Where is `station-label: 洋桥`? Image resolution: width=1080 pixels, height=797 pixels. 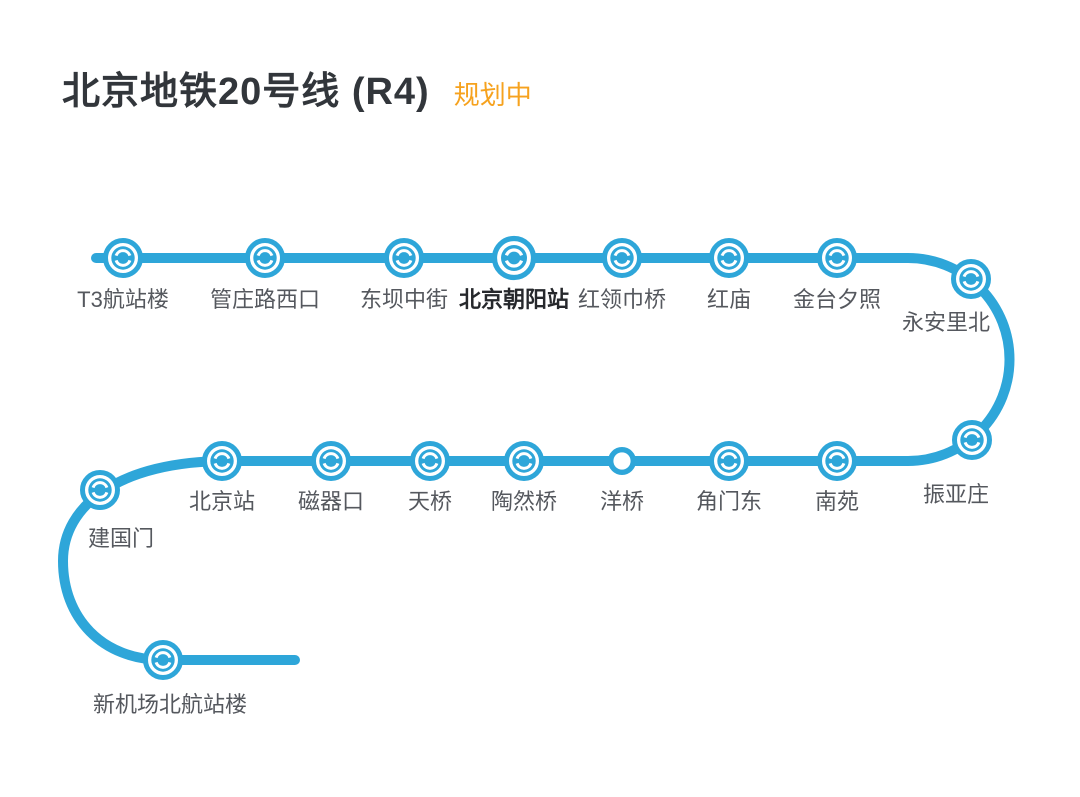
station-label: 洋桥 is located at coordinates (622, 501).